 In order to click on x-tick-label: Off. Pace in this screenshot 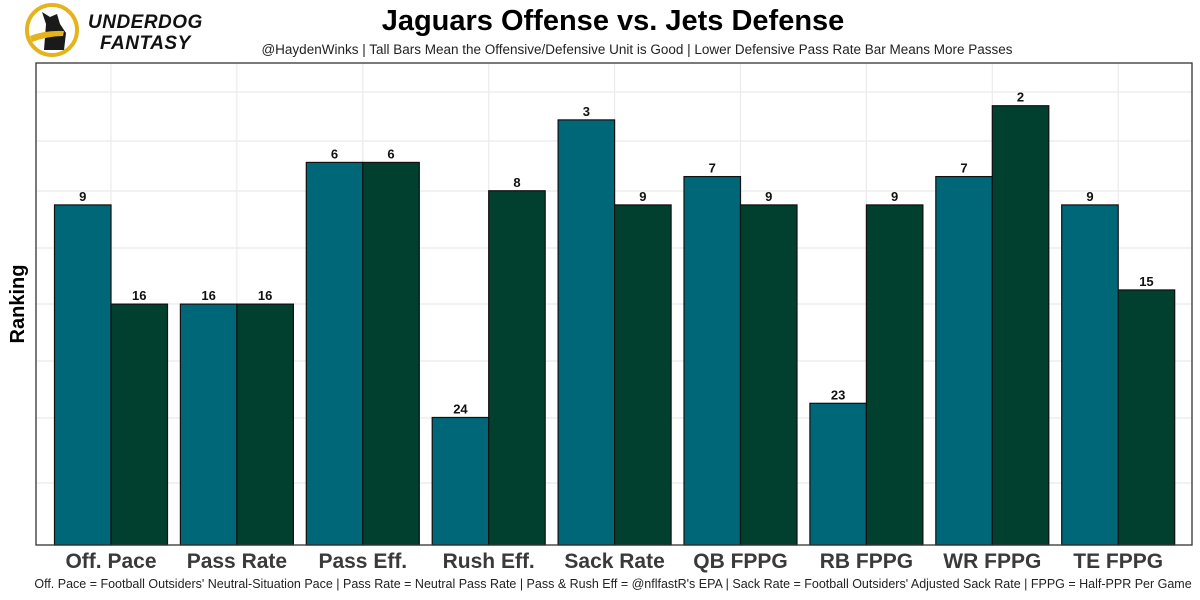, I will do `click(110, 561)`.